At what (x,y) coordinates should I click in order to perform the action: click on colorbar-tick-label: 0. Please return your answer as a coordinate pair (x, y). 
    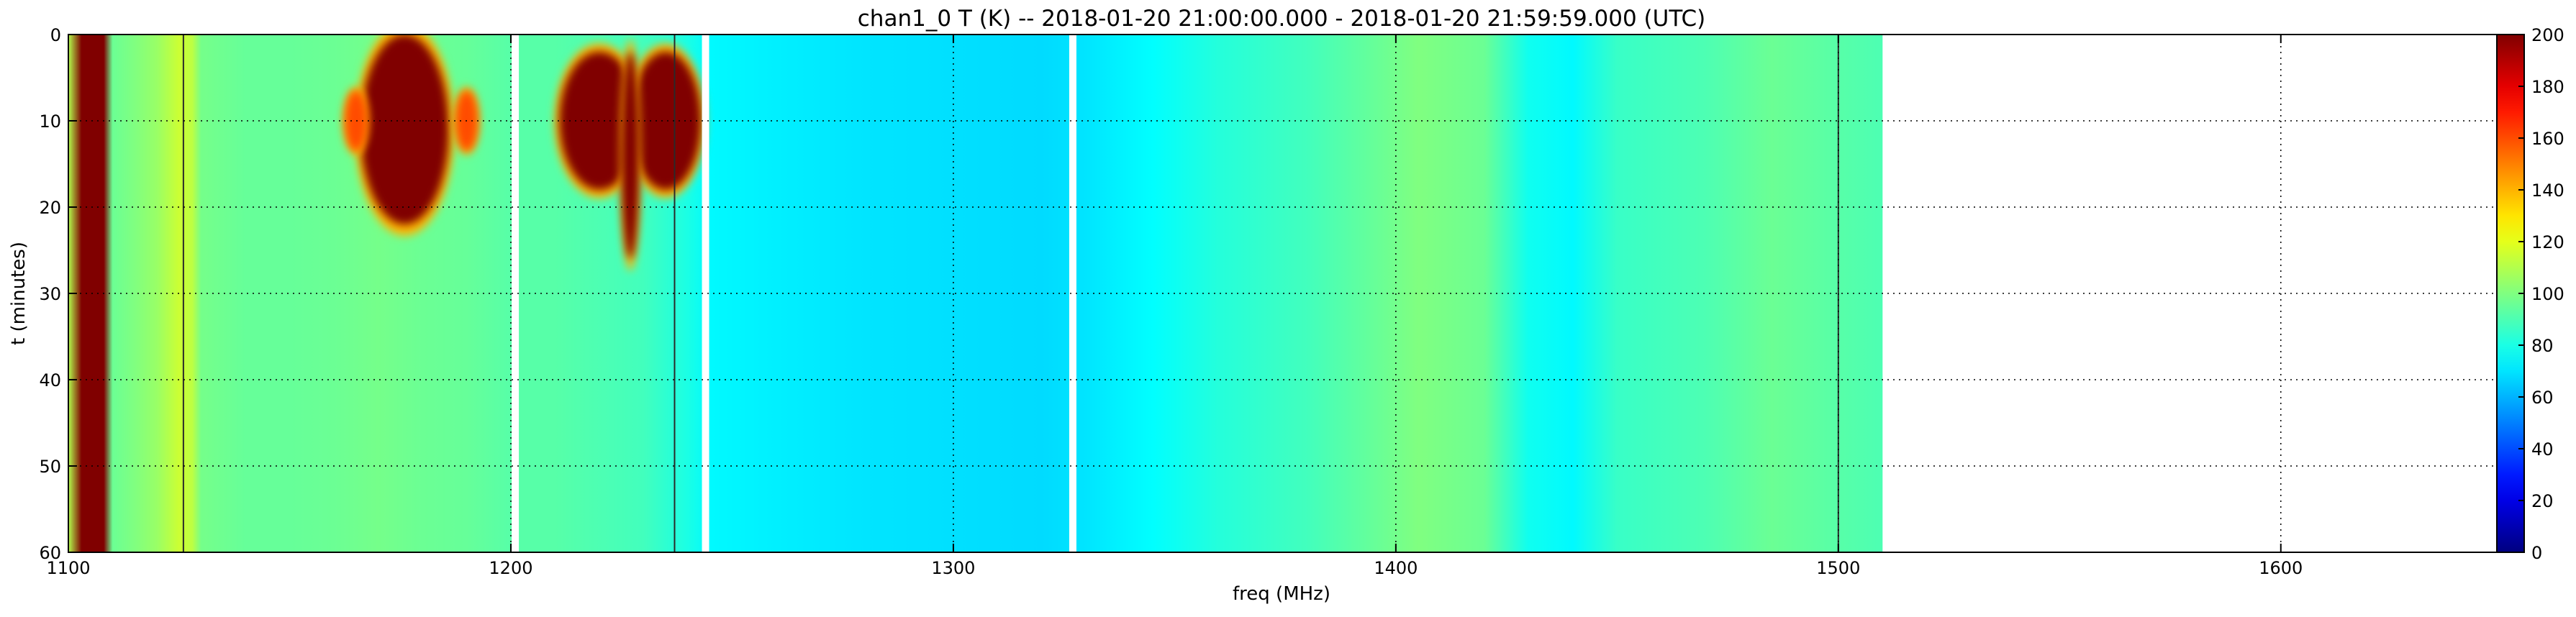
    Looking at the image, I should click on (2536, 553).